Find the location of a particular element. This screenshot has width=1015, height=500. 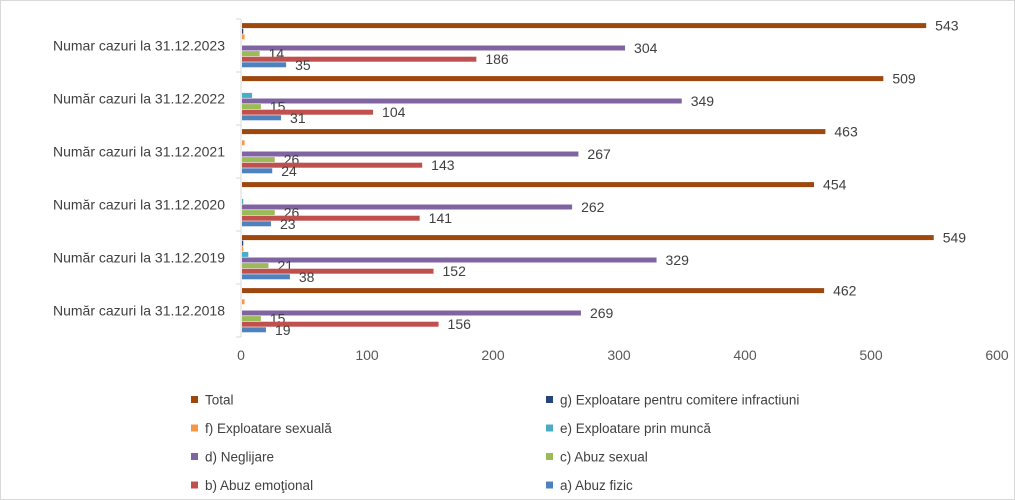

data-label: 262 is located at coordinates (593, 207).